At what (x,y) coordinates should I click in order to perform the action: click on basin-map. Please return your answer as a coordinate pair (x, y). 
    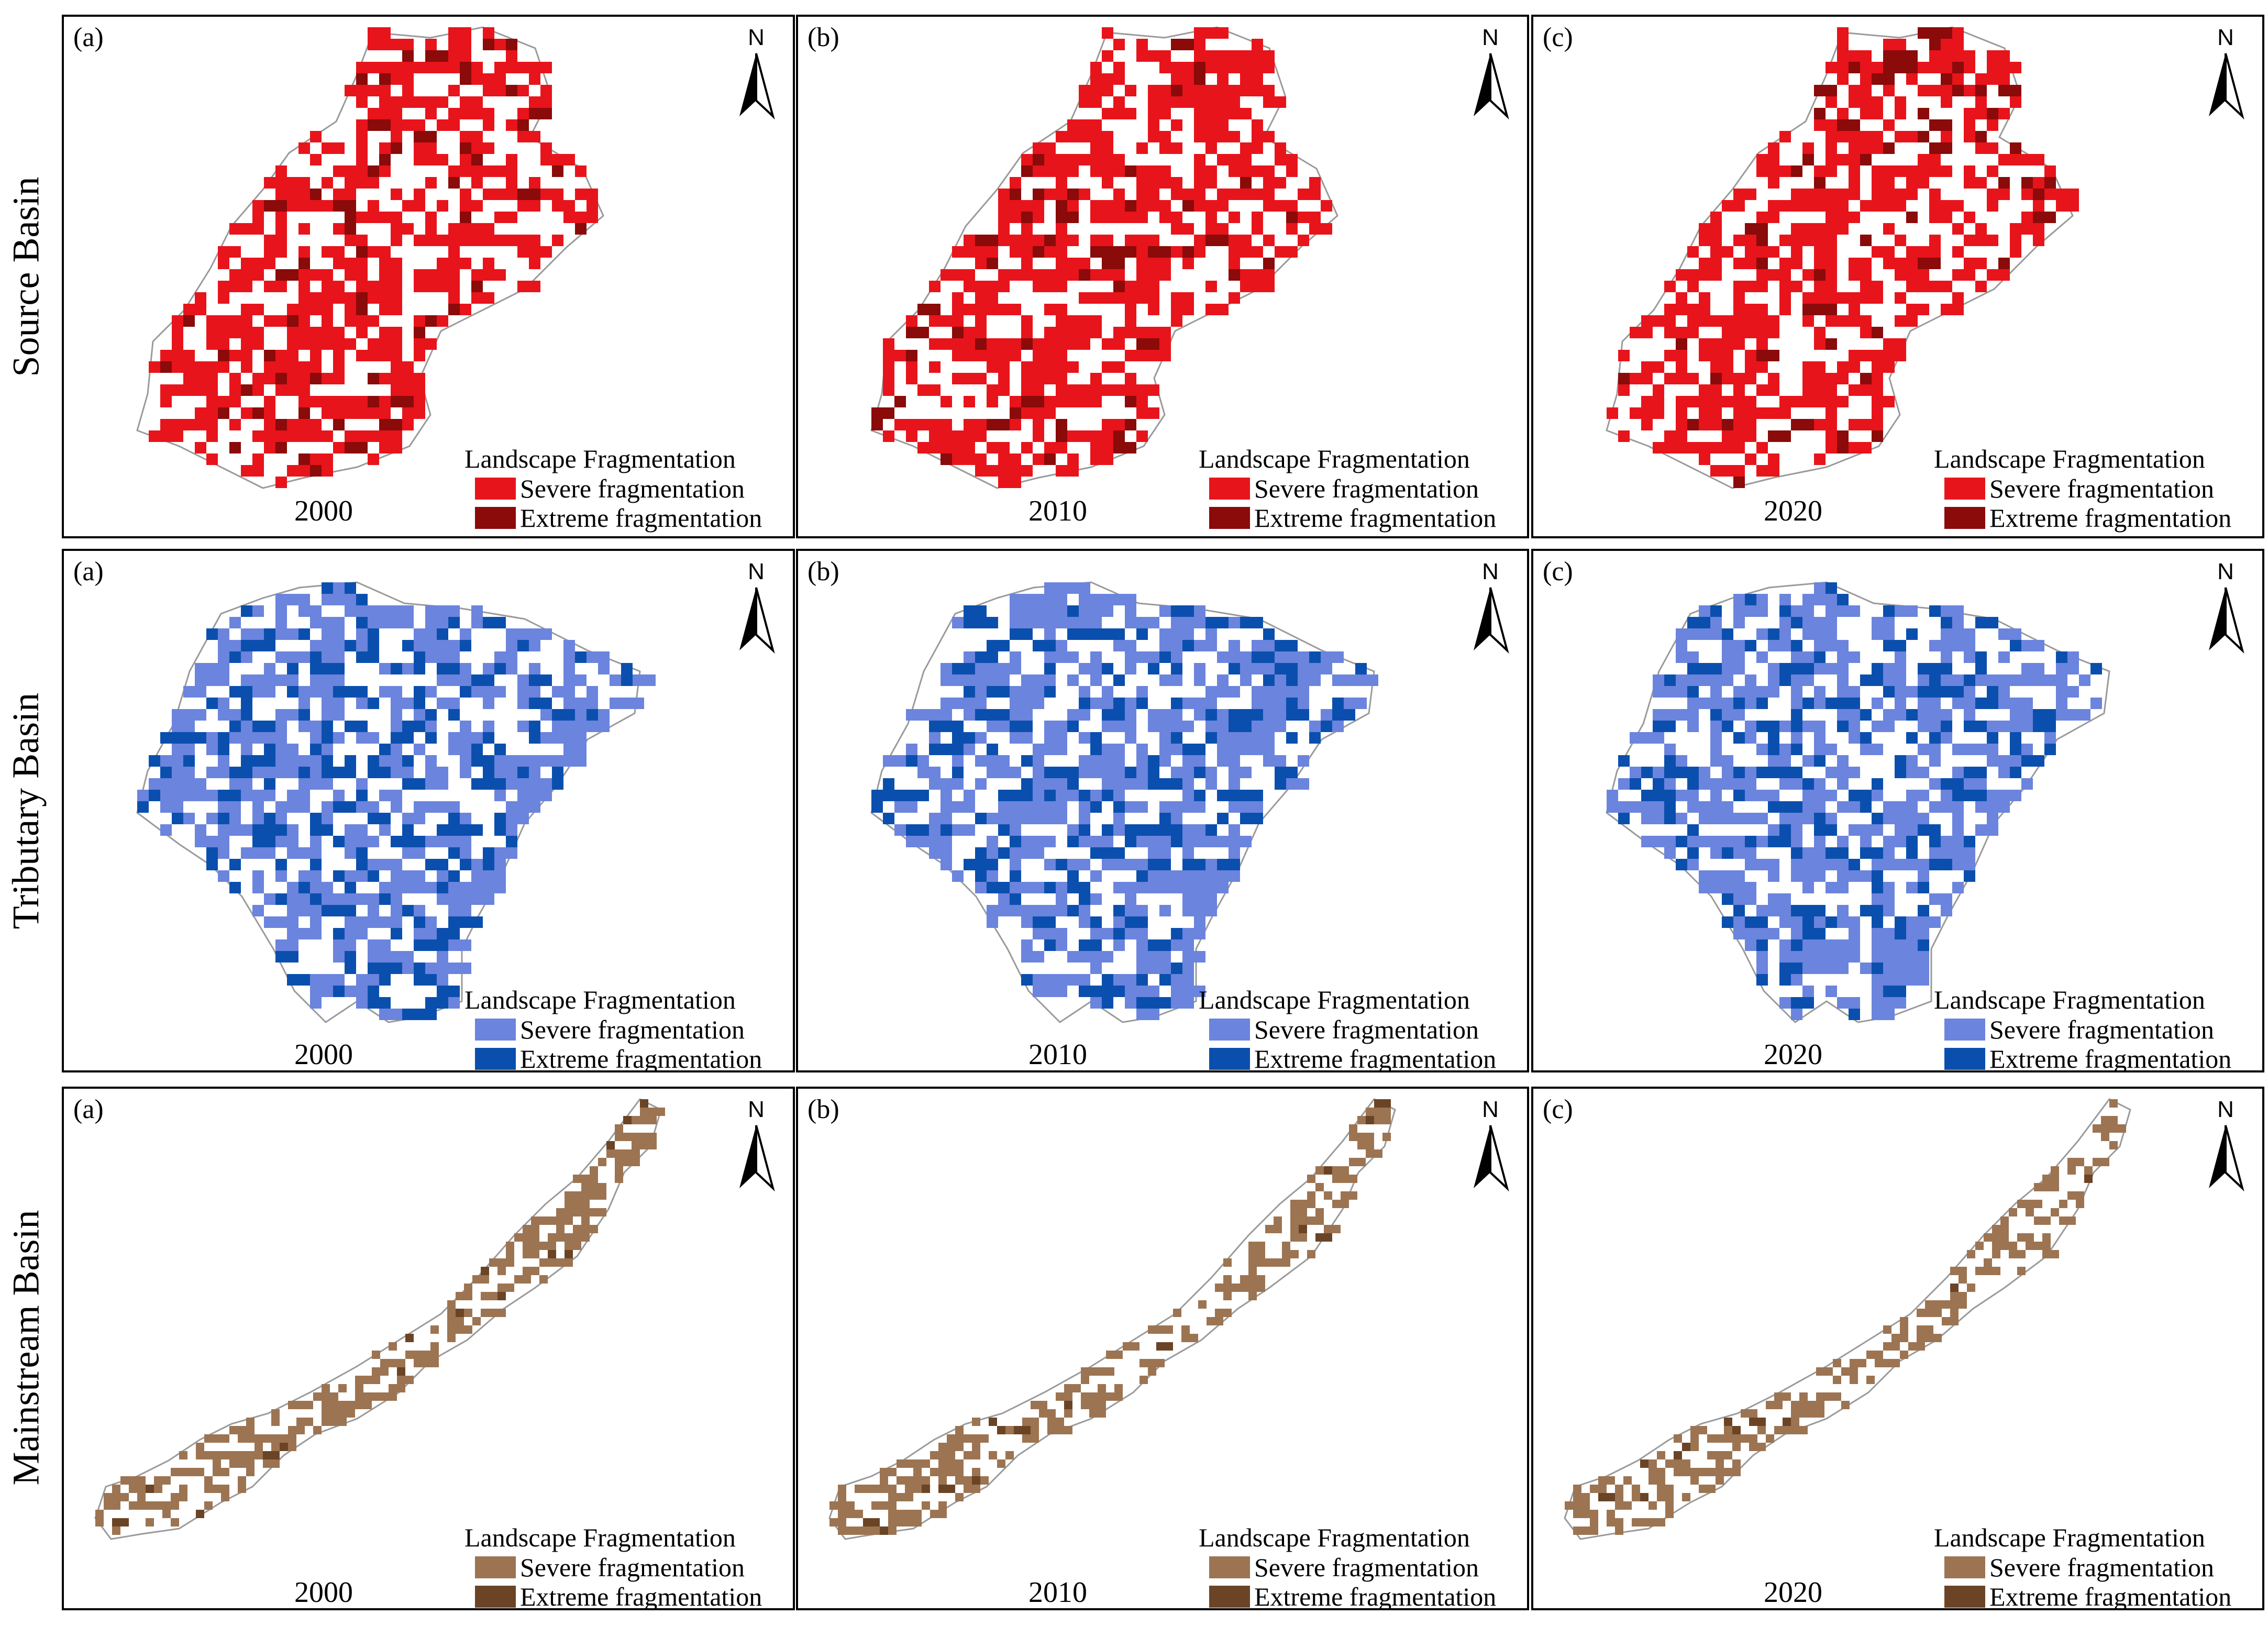
    Looking at the image, I should click on (370, 257).